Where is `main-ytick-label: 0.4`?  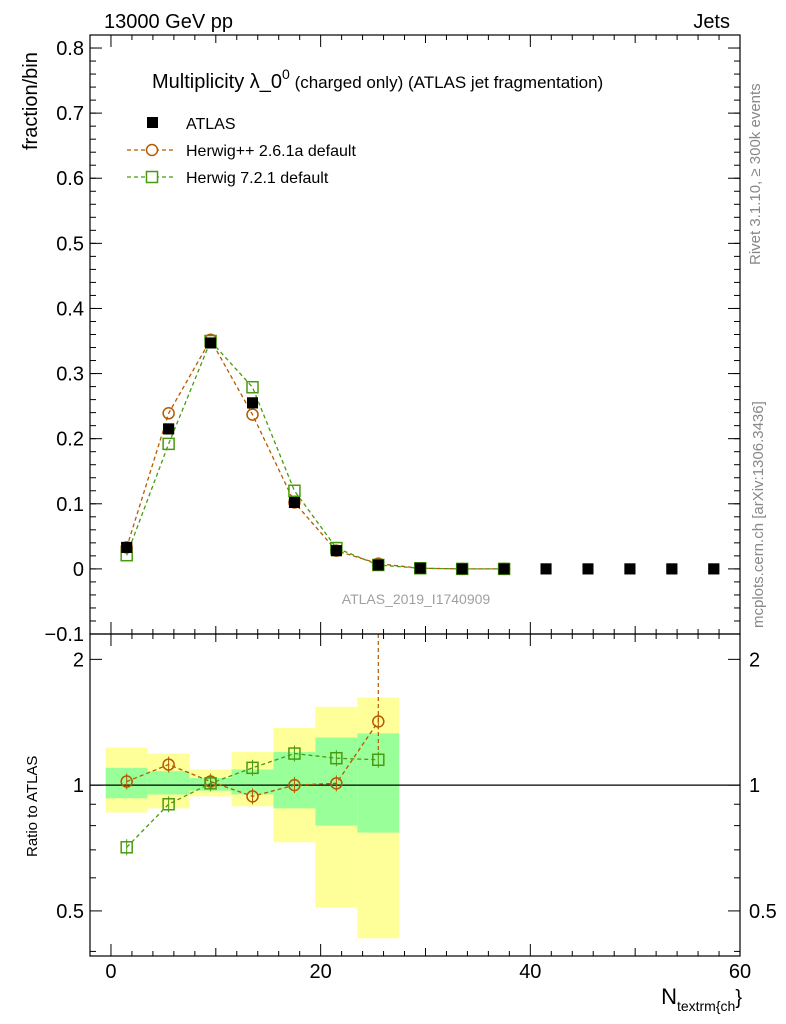 main-ytick-label: 0.4 is located at coordinates (70, 309).